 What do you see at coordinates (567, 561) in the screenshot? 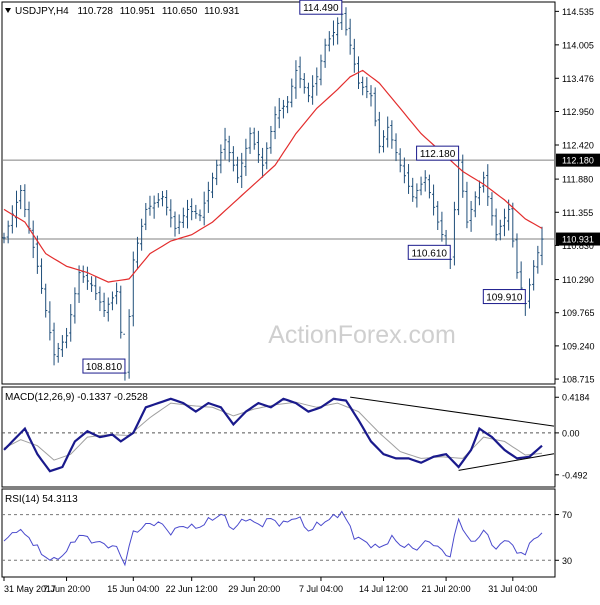
I see `rsi-y-tick-label: 30` at bounding box center [567, 561].